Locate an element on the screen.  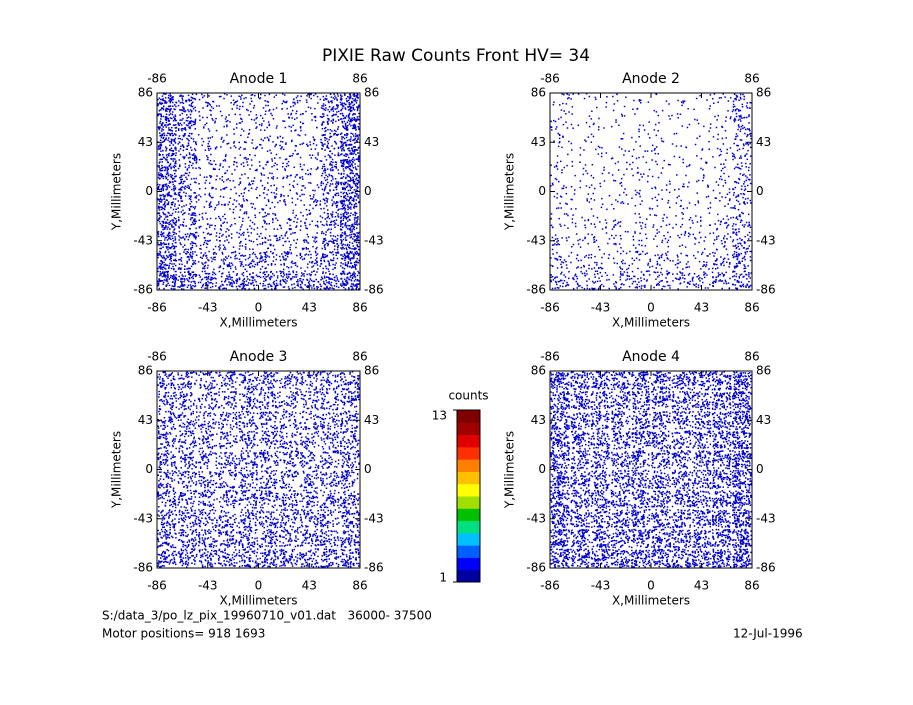
x-tick-label: 86 is located at coordinates (751, 308).